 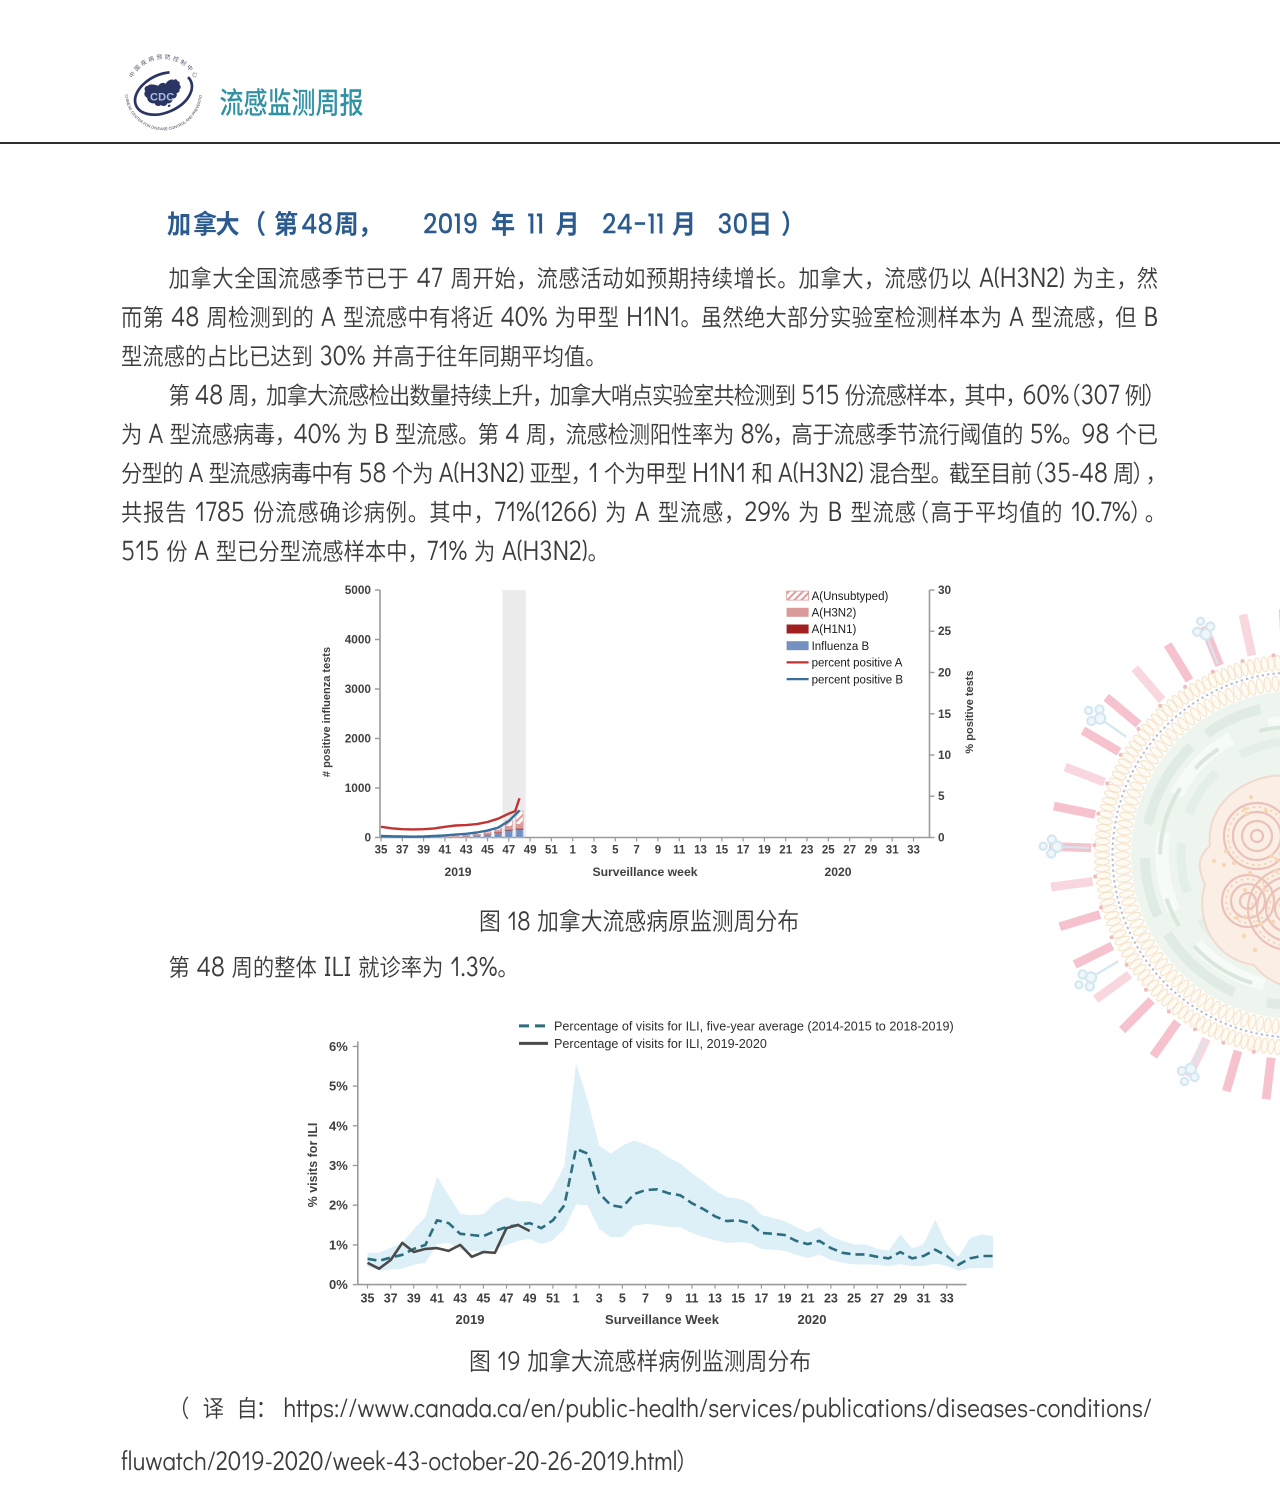 What do you see at coordinates (644, 872) in the screenshot?
I see `svg-text: Surveillance week` at bounding box center [644, 872].